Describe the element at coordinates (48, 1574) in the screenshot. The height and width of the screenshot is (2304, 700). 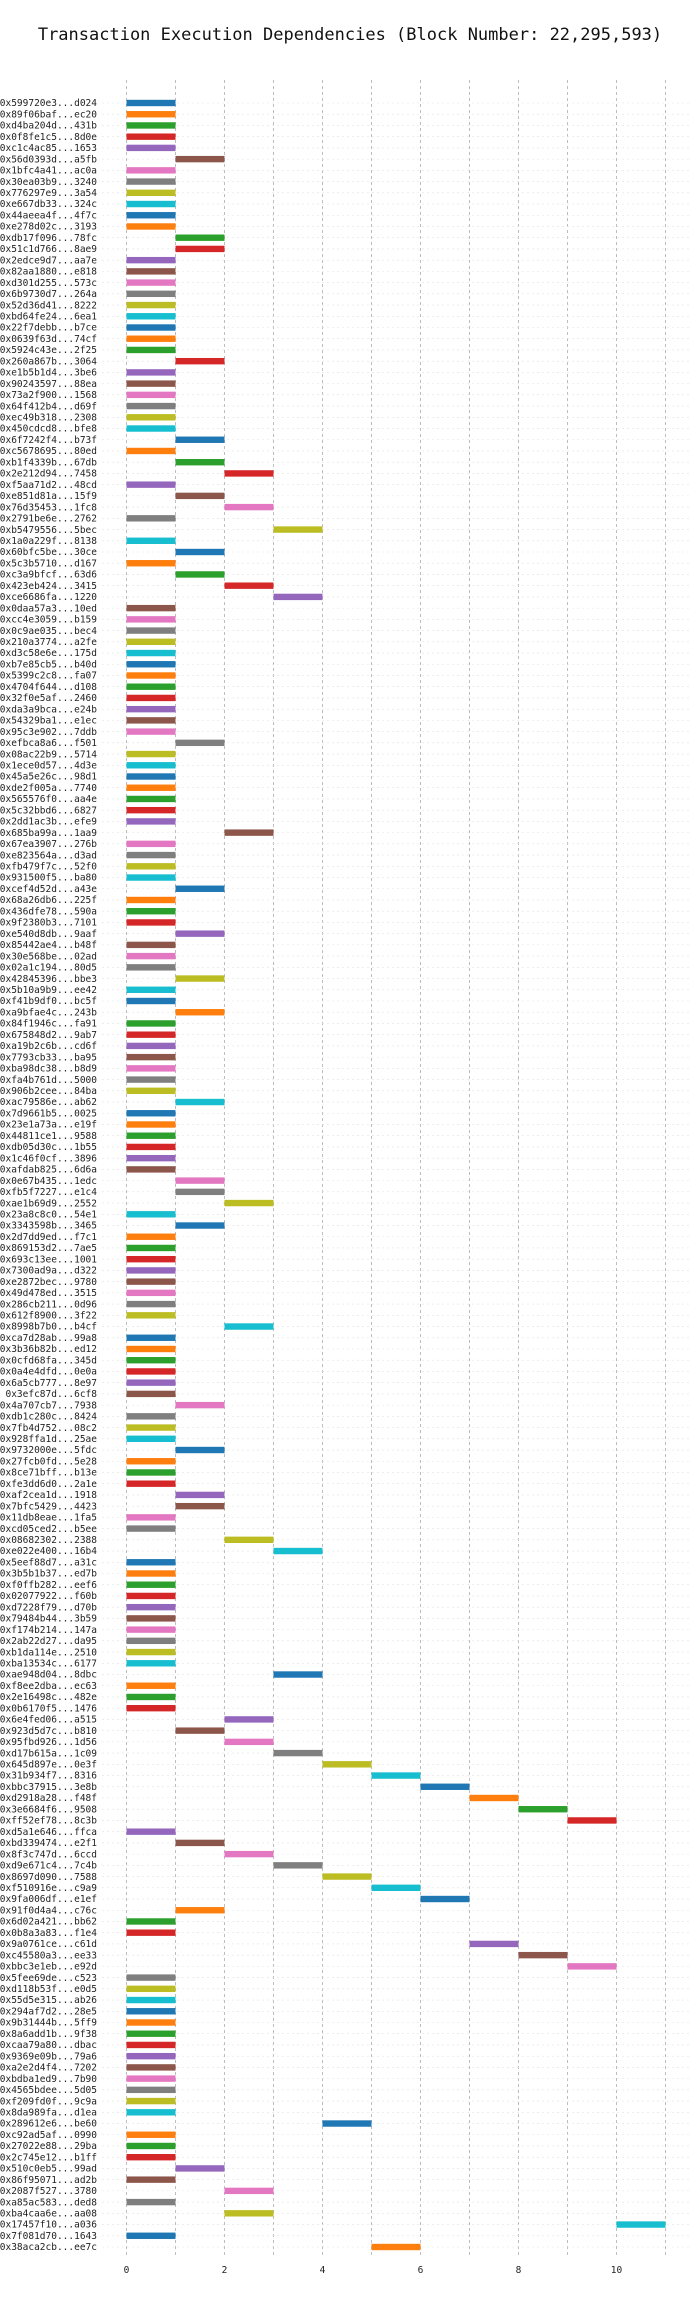
I see `y-tick-label: 0x3b5b1b37...ed7b` at that location.